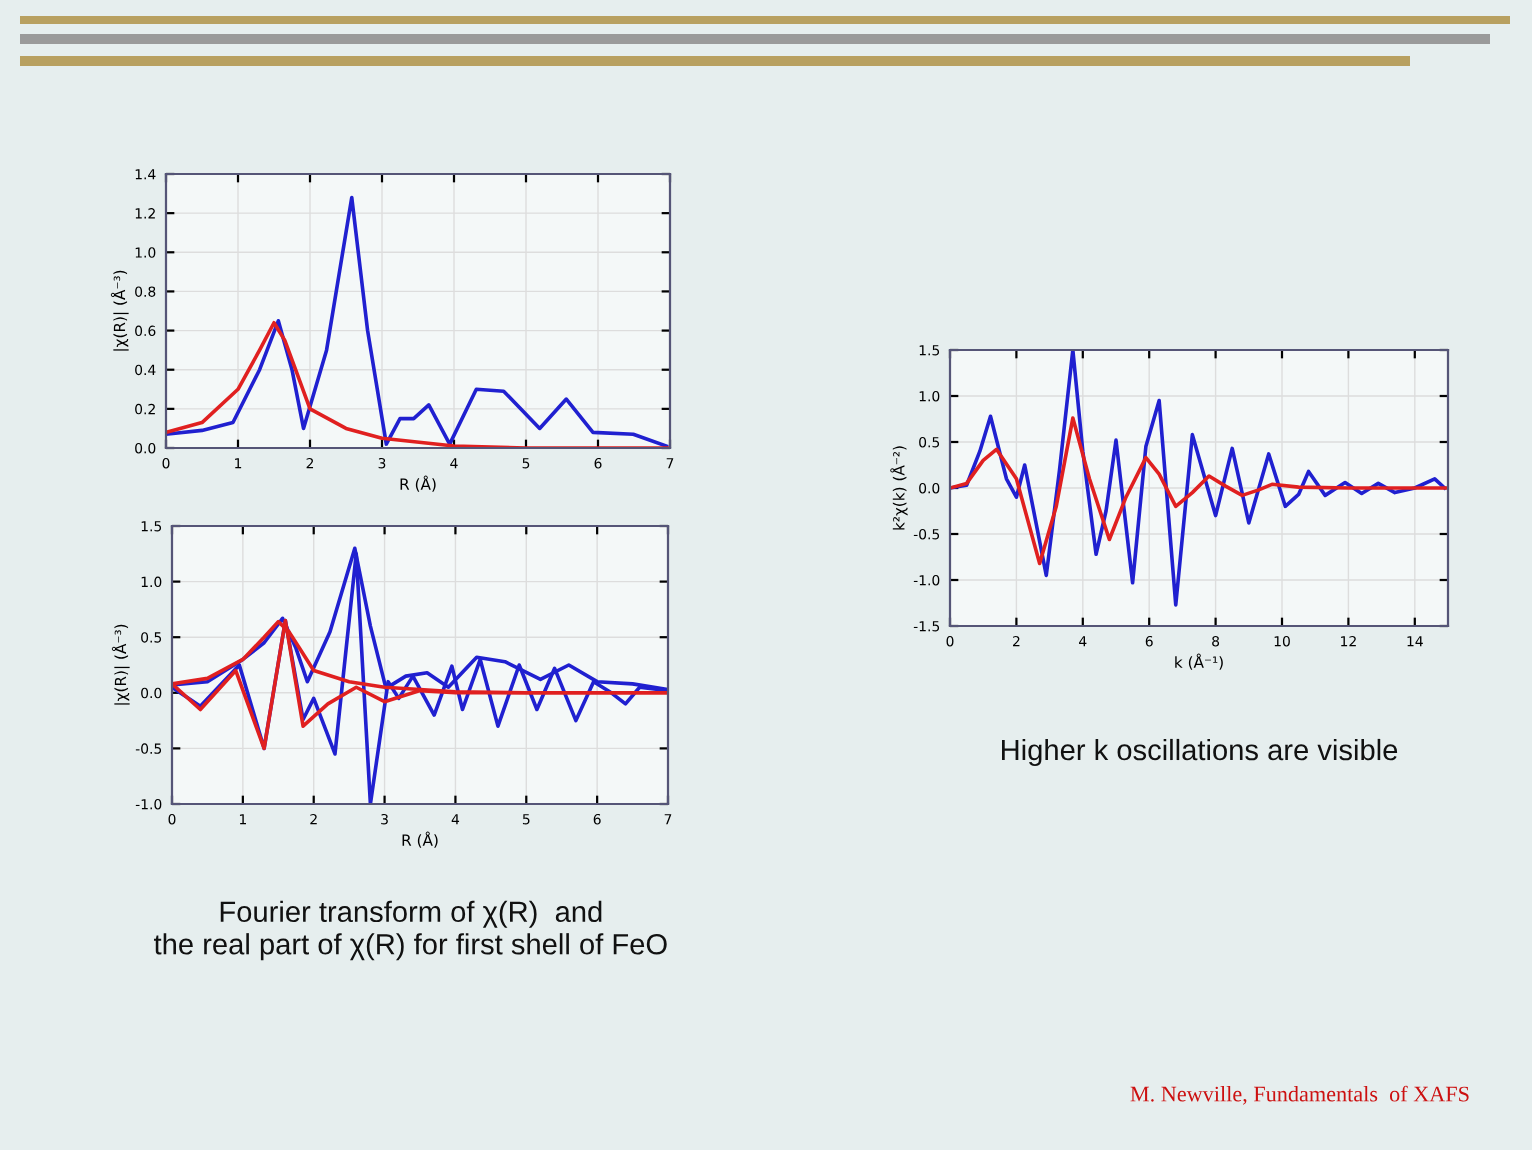 The height and width of the screenshot is (1150, 1532). What do you see at coordinates (410, 930) in the screenshot?
I see `text: Fourier transform of χ(R) and the real part of χ(R) for first shell of FeO` at bounding box center [410, 930].